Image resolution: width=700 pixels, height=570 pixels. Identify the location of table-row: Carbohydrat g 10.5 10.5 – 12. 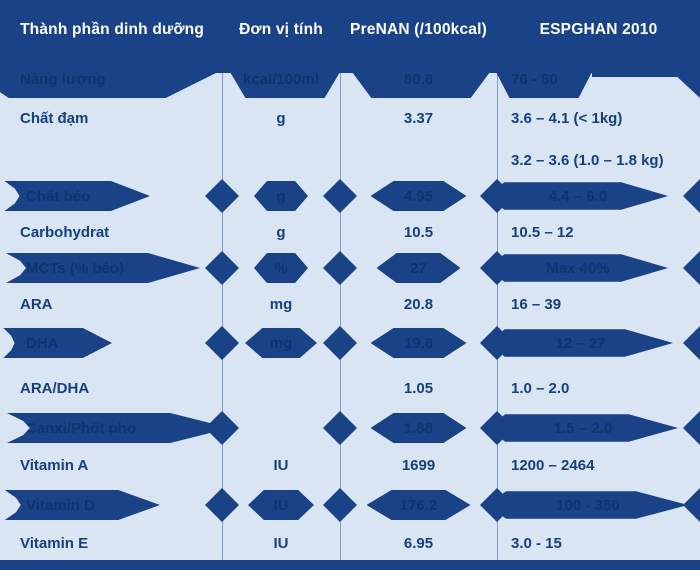
(350, 232).